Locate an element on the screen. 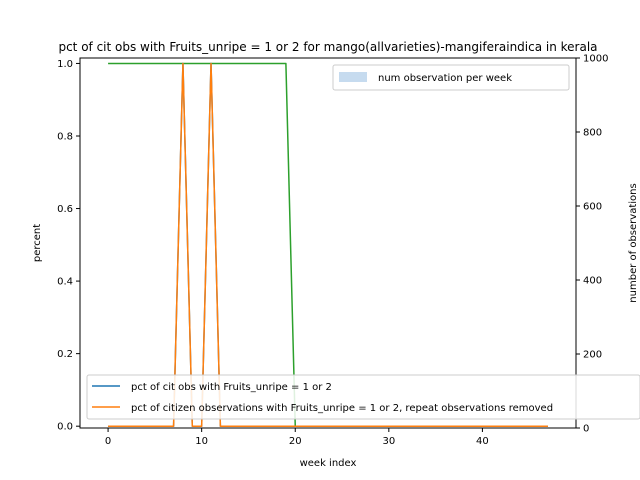 Image resolution: width=640 pixels, height=480 pixels. y-tick-label: 0.8 is located at coordinates (65, 136).